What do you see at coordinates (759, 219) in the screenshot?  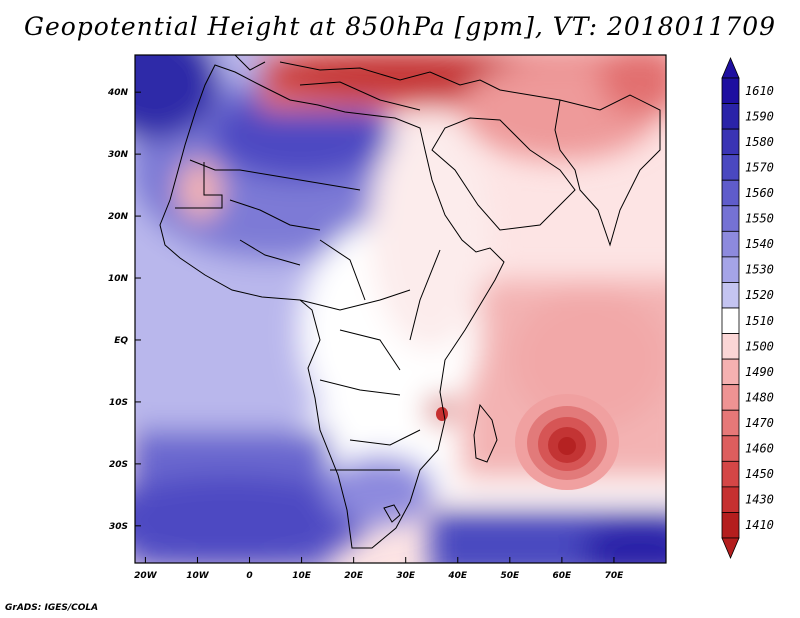 I see `colorbar-label: 1550` at bounding box center [759, 219].